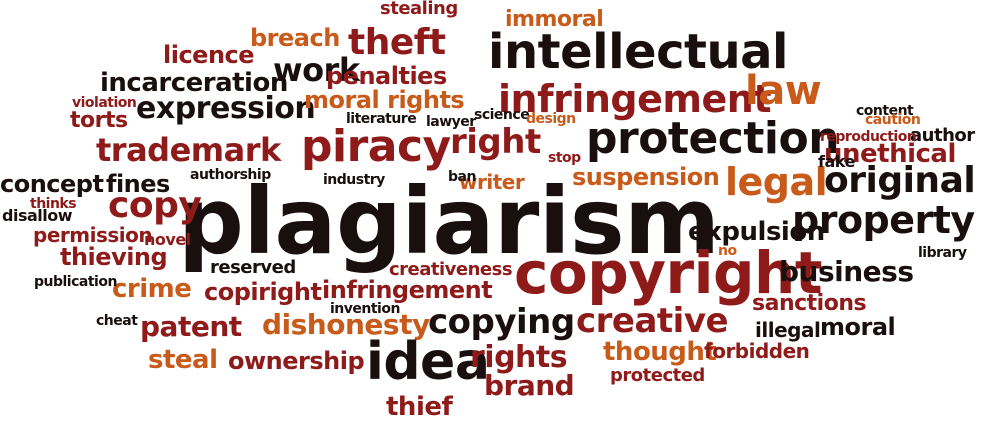 The width and height of the screenshot is (1000, 422). What do you see at coordinates (858, 327) in the screenshot?
I see `word-moral: moral` at bounding box center [858, 327].